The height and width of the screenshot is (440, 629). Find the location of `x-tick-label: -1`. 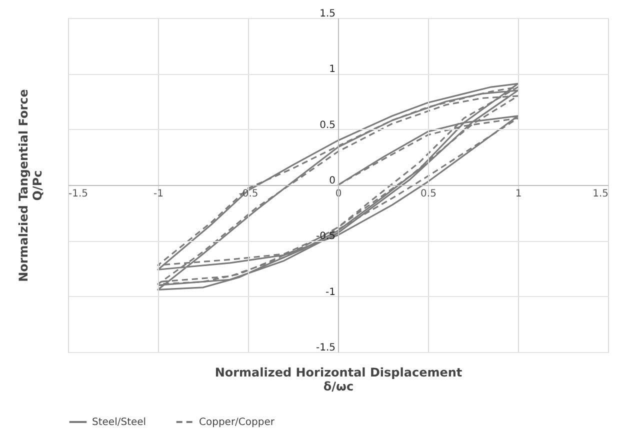

x-tick-label: -1 is located at coordinates (159, 194).